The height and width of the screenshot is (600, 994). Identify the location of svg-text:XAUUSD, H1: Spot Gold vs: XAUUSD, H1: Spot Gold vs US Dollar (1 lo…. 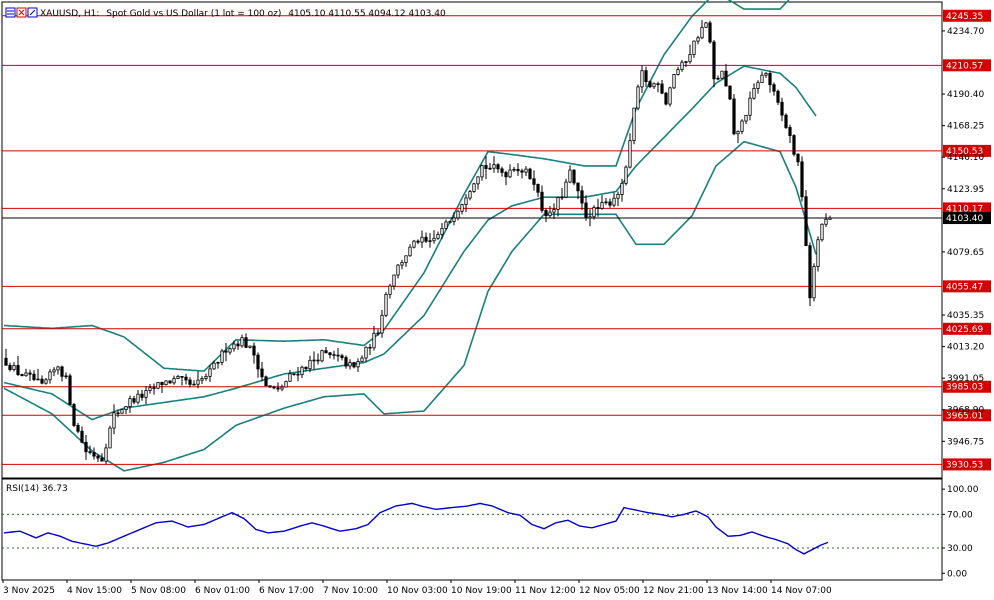
(243, 14).